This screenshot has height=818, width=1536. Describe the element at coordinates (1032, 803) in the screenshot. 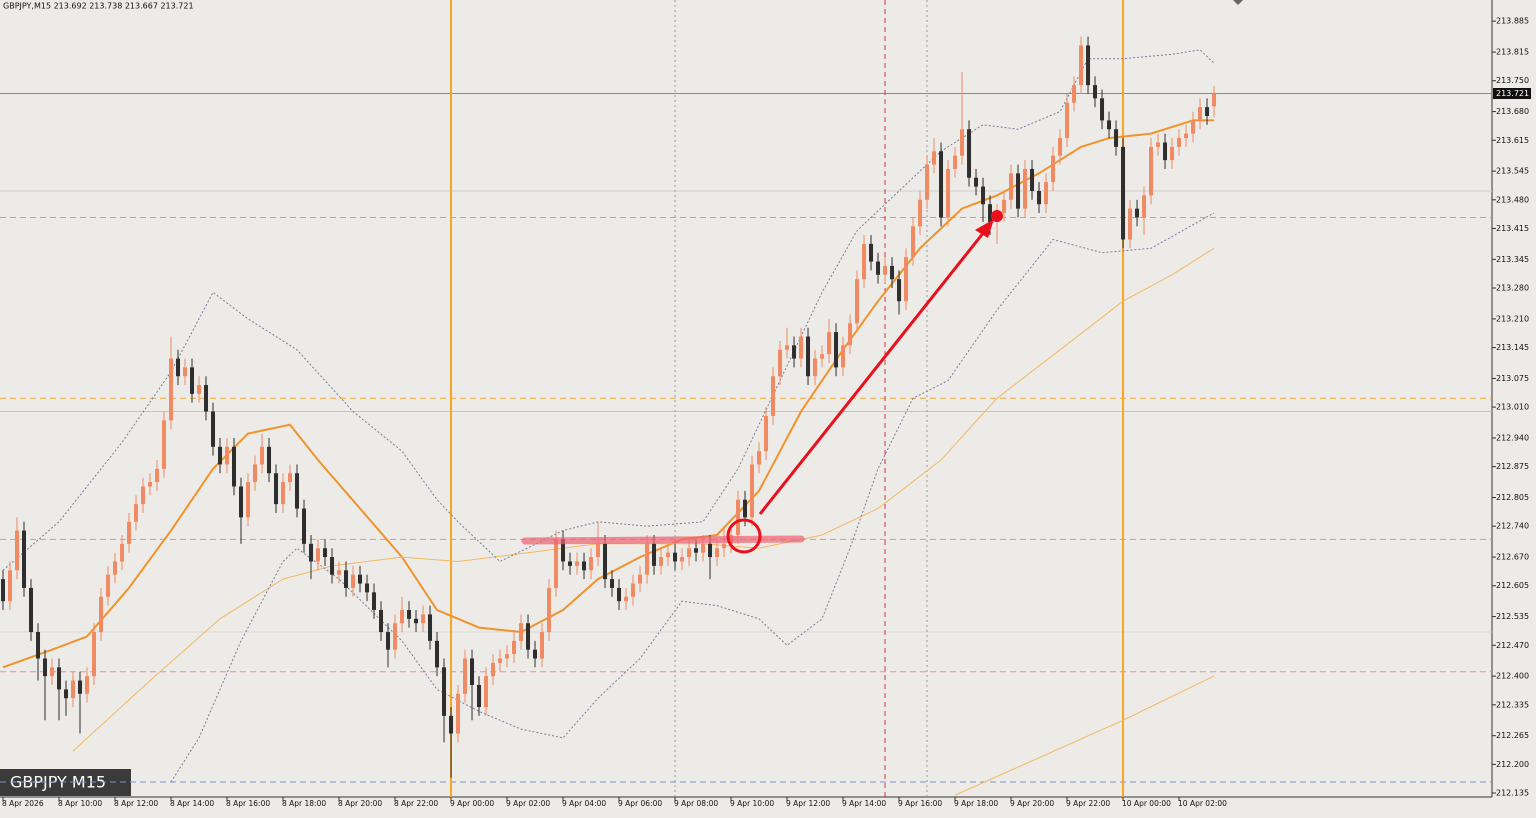

I see `x-tick-label: 9 Apr 20:00` at that location.